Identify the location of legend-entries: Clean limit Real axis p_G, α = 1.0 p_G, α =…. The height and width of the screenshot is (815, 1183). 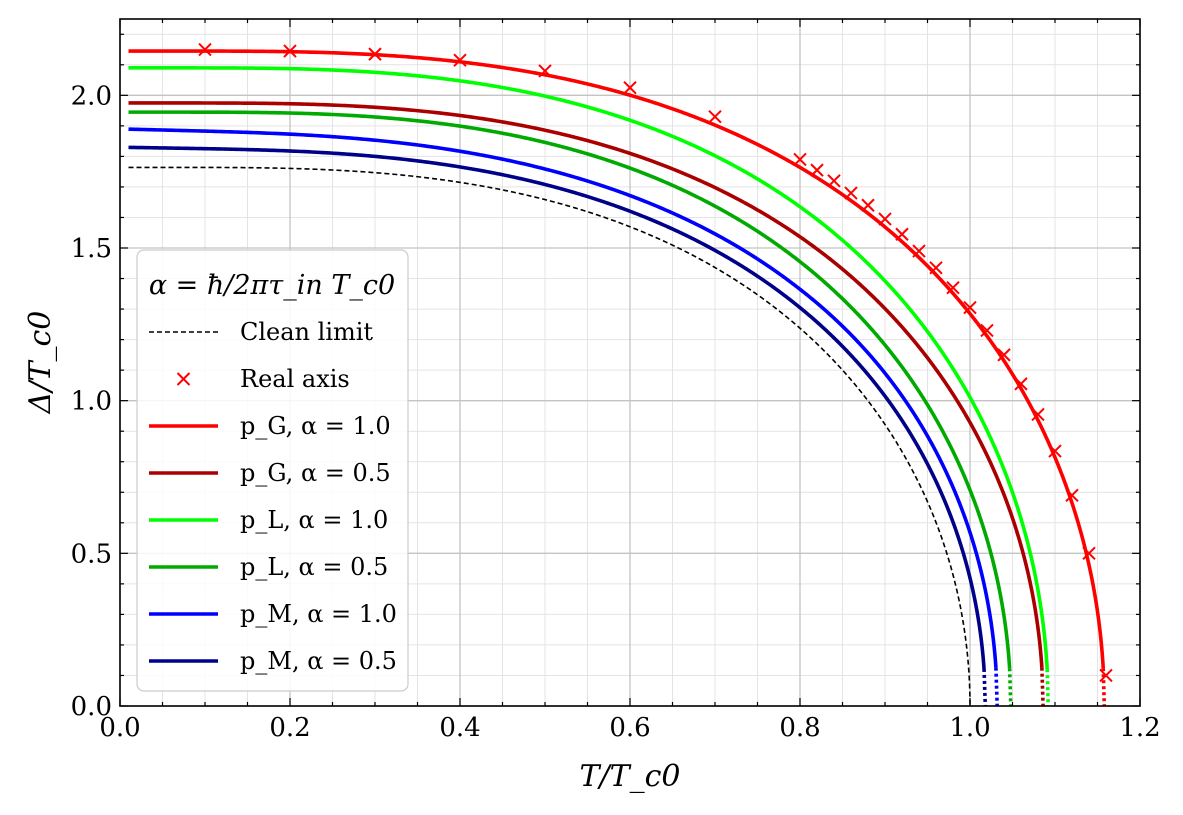
(273, 496).